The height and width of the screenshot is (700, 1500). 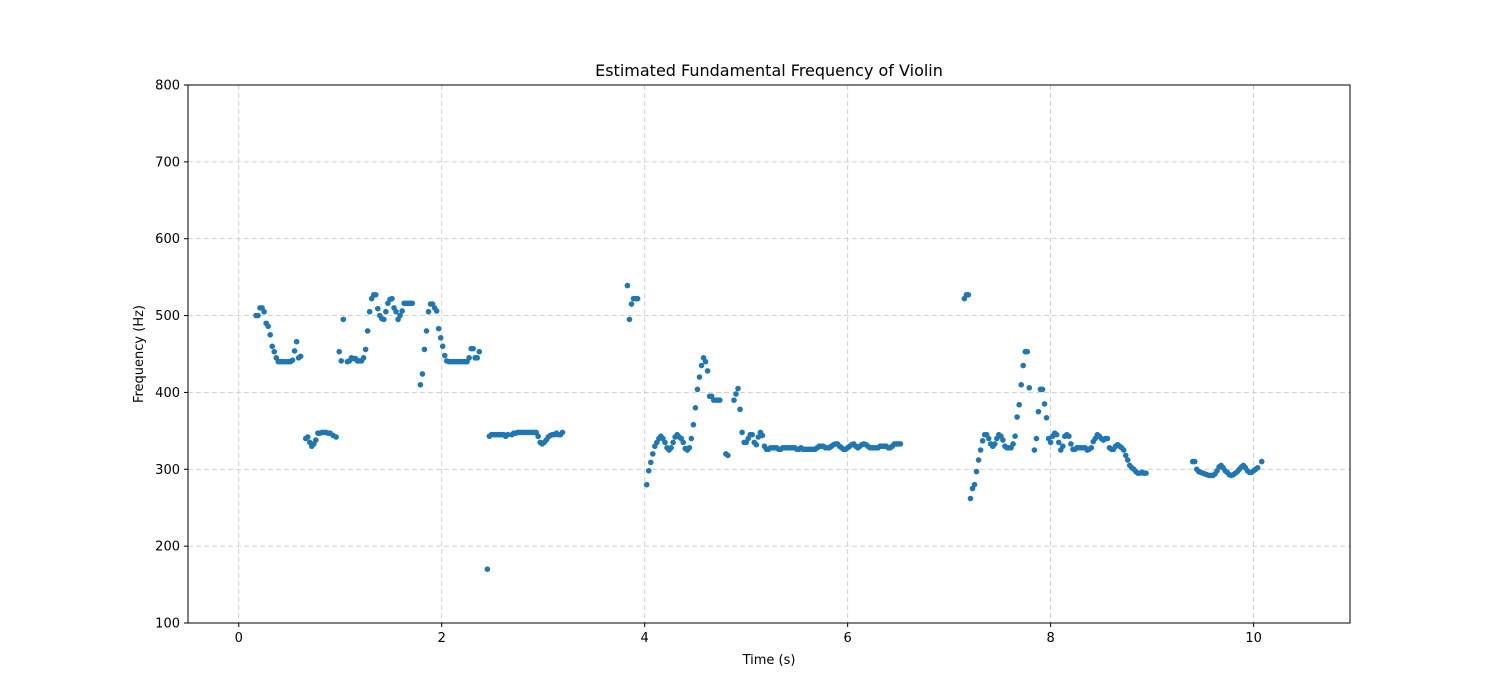 I want to click on x-axis-label: Time (s), so click(x=769, y=660).